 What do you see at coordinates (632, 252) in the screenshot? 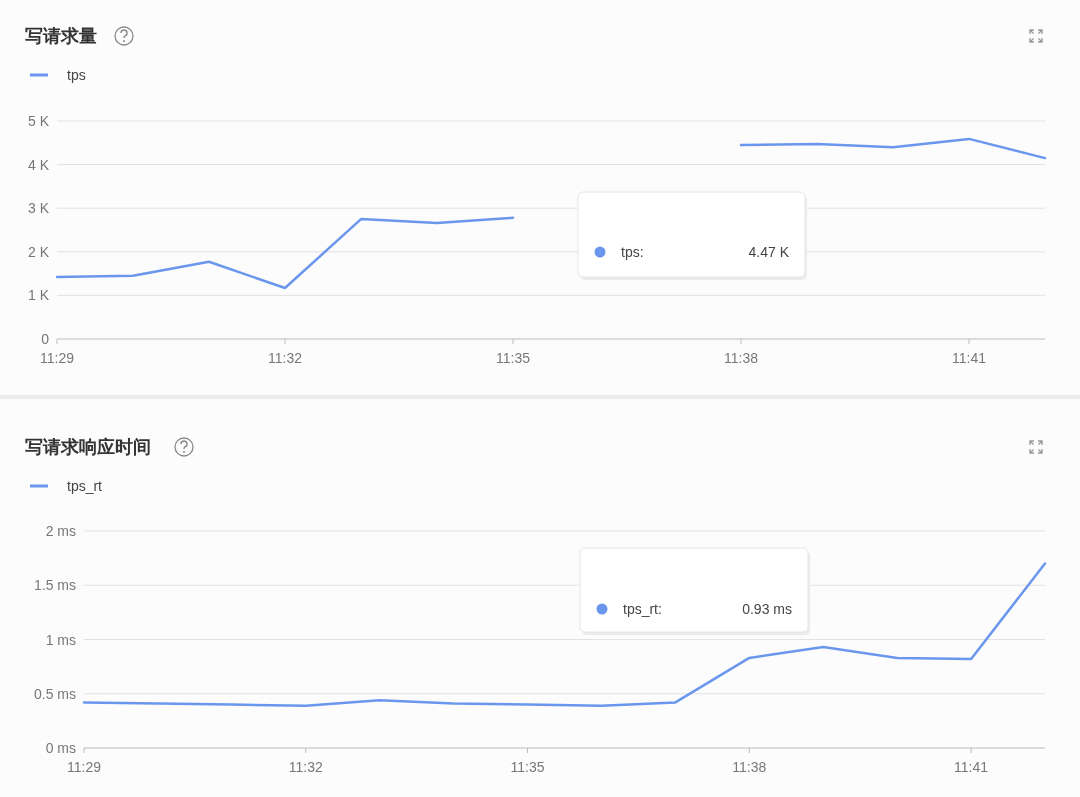
I see `annotation: tps:` at bounding box center [632, 252].